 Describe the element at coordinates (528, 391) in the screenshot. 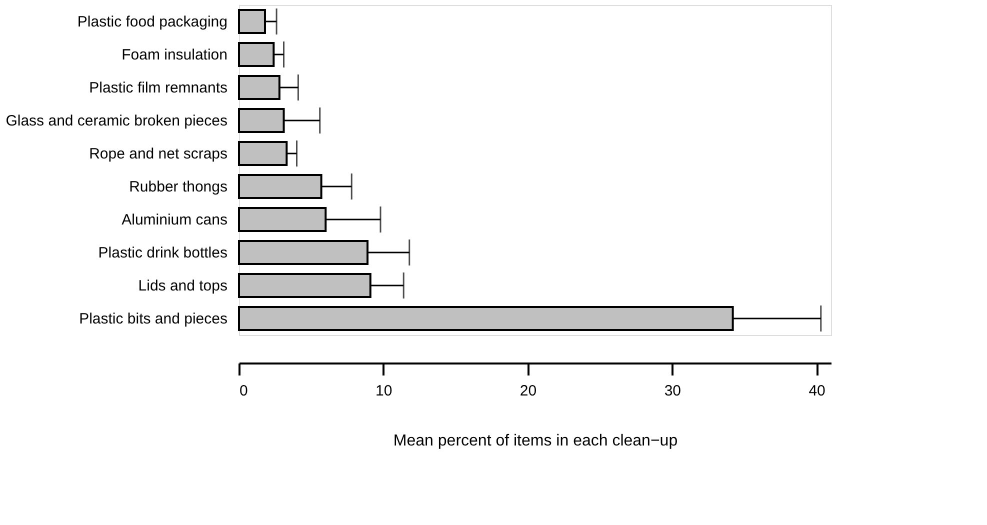

I see `x-tick-label: 20` at that location.